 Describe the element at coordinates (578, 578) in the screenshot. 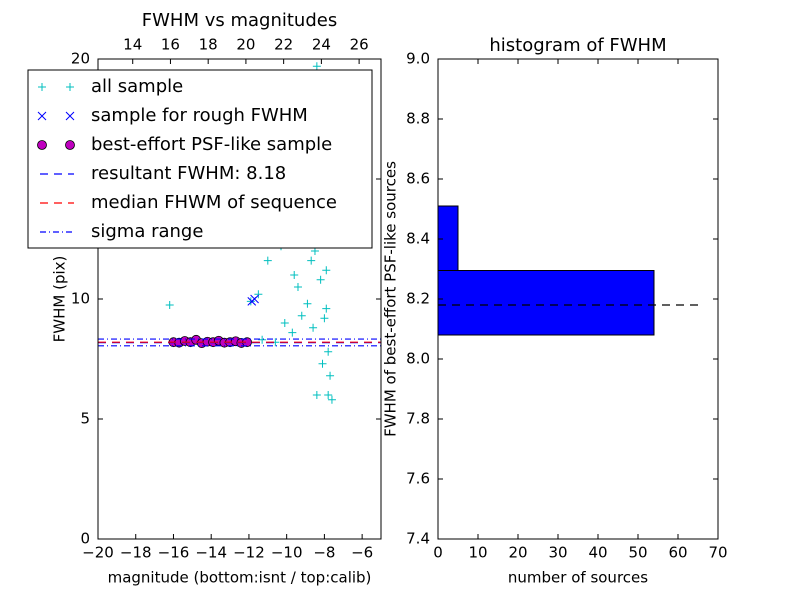

I see `x-axis-label: number of sources` at that location.